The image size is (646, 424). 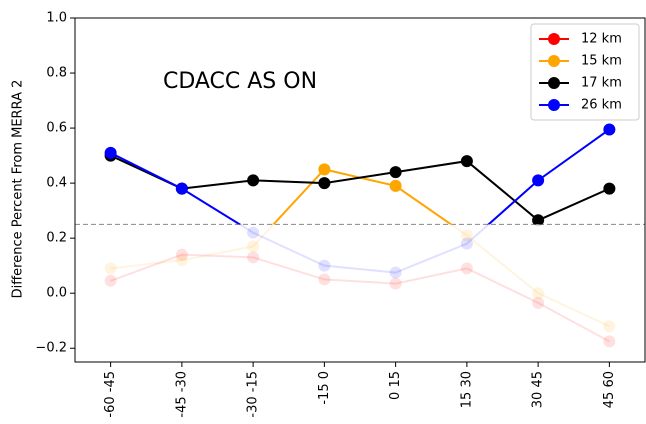 I want to click on y-tick-label: −0.2, so click(x=51, y=348).